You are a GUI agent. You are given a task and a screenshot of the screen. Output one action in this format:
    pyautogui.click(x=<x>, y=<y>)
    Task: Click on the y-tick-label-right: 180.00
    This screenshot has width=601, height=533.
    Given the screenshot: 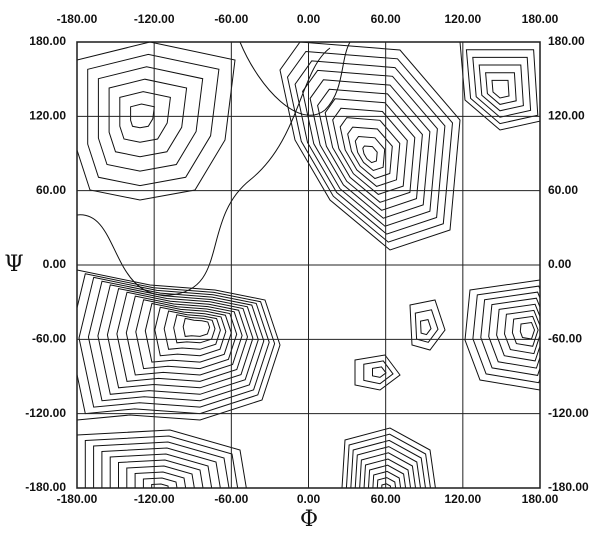 What is the action you would take?
    pyautogui.click(x=566, y=41)
    